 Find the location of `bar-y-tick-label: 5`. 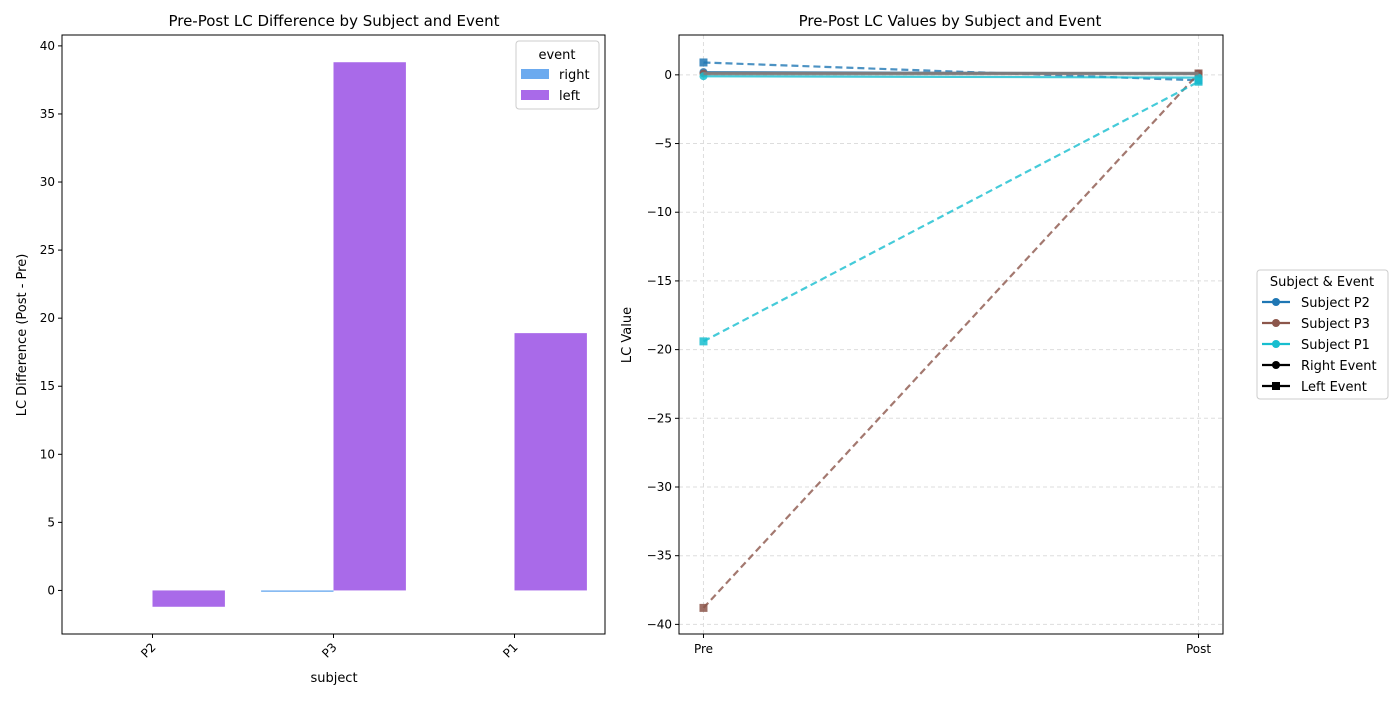

bar-y-tick-label: 5 is located at coordinates (51, 522).